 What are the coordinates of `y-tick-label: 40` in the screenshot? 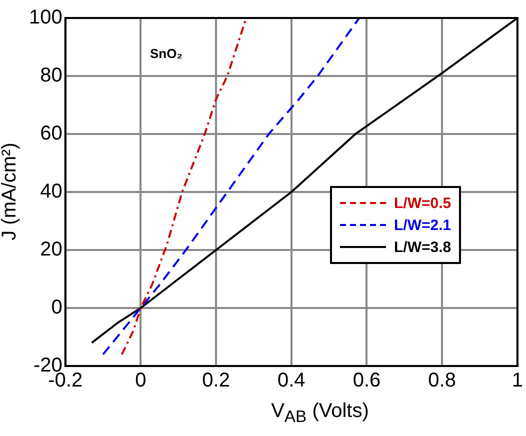 It's located at (51, 191).